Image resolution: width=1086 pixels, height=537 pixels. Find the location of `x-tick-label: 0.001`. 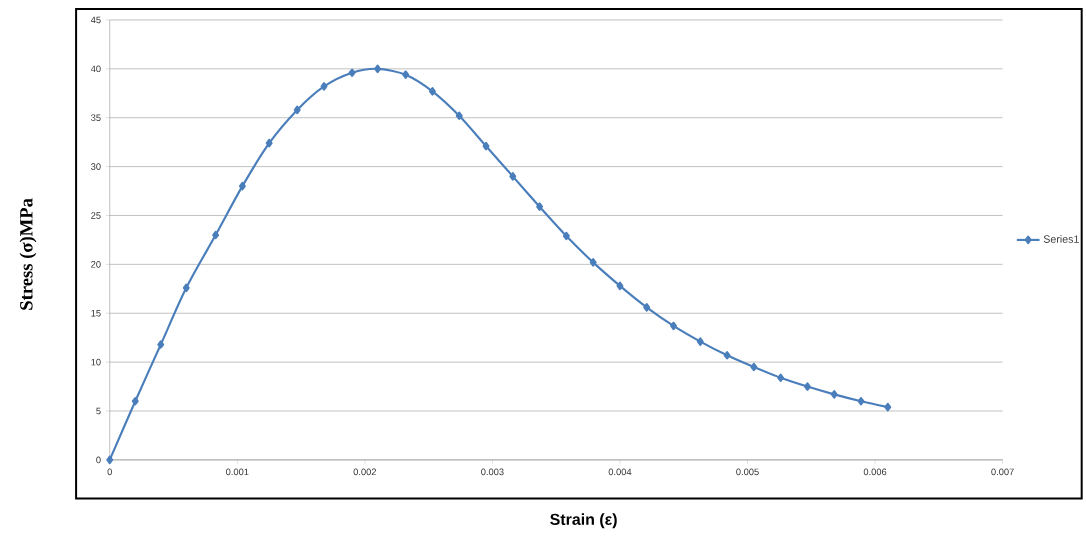

x-tick-label: 0.001 is located at coordinates (237, 472).